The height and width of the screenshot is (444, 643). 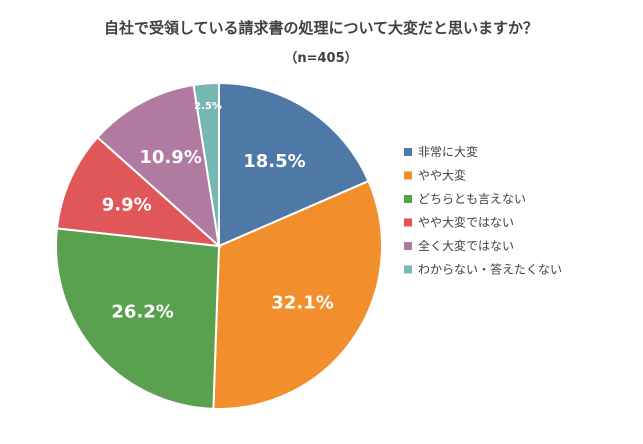 I want to click on data-label-1: 18.5%, so click(x=274, y=161).